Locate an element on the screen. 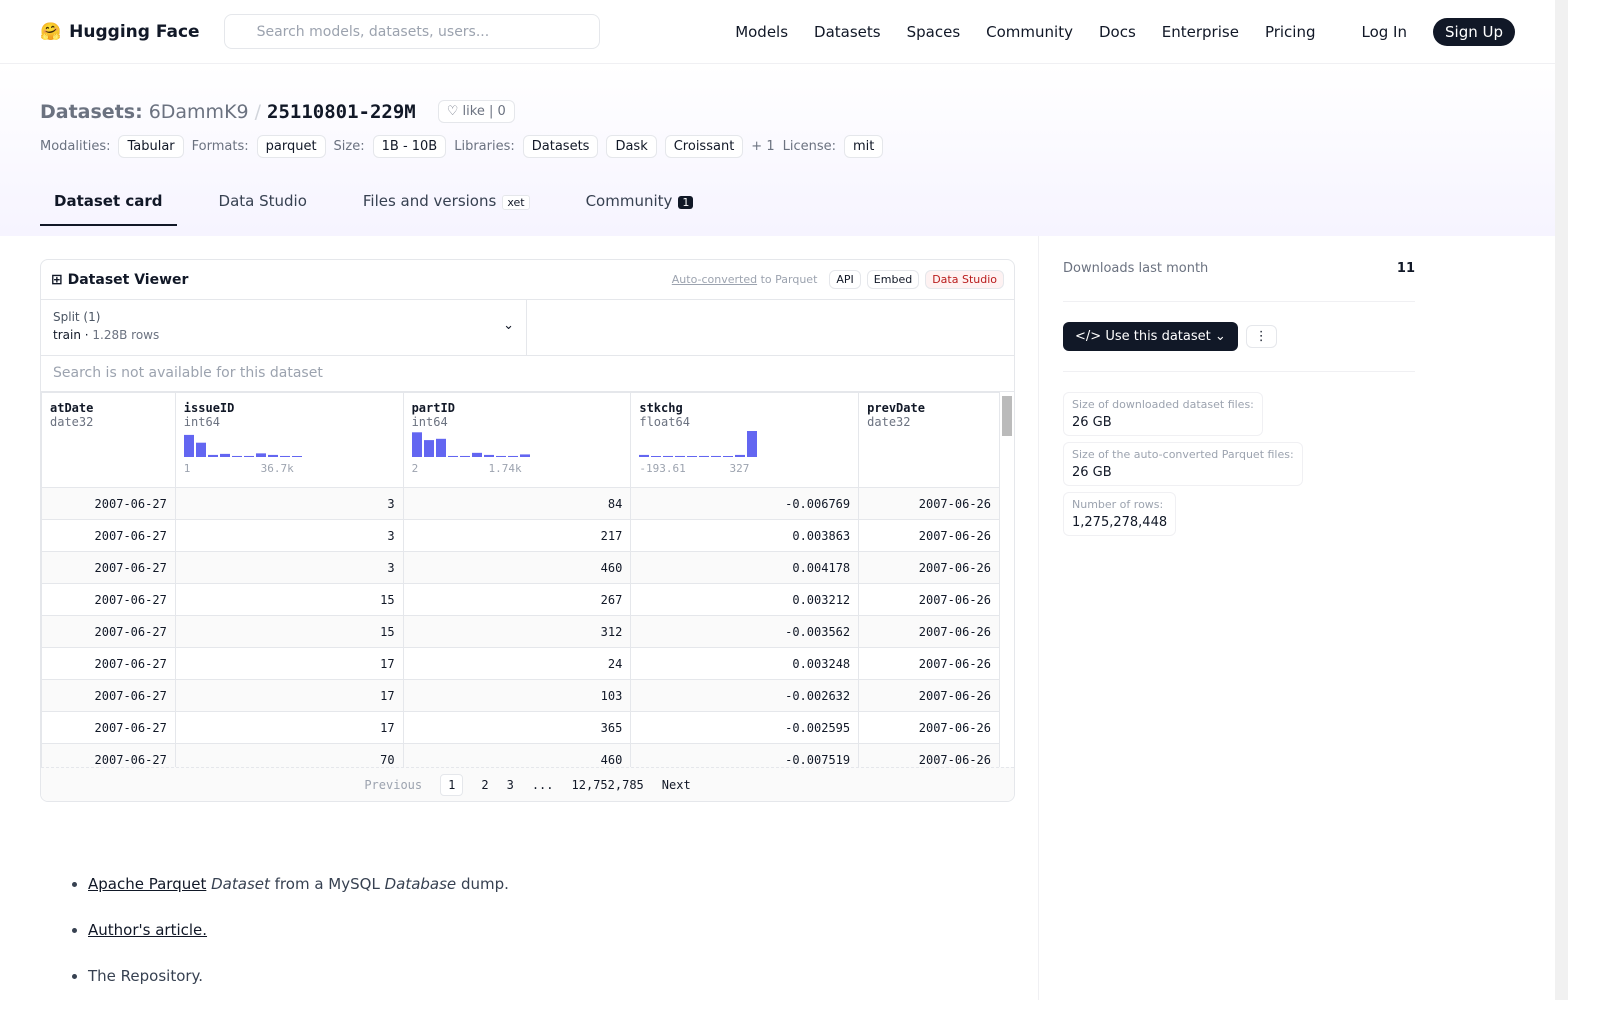 This screenshot has width=1600, height=1013. histogram-range: 1 36.7k is located at coordinates (239, 468).